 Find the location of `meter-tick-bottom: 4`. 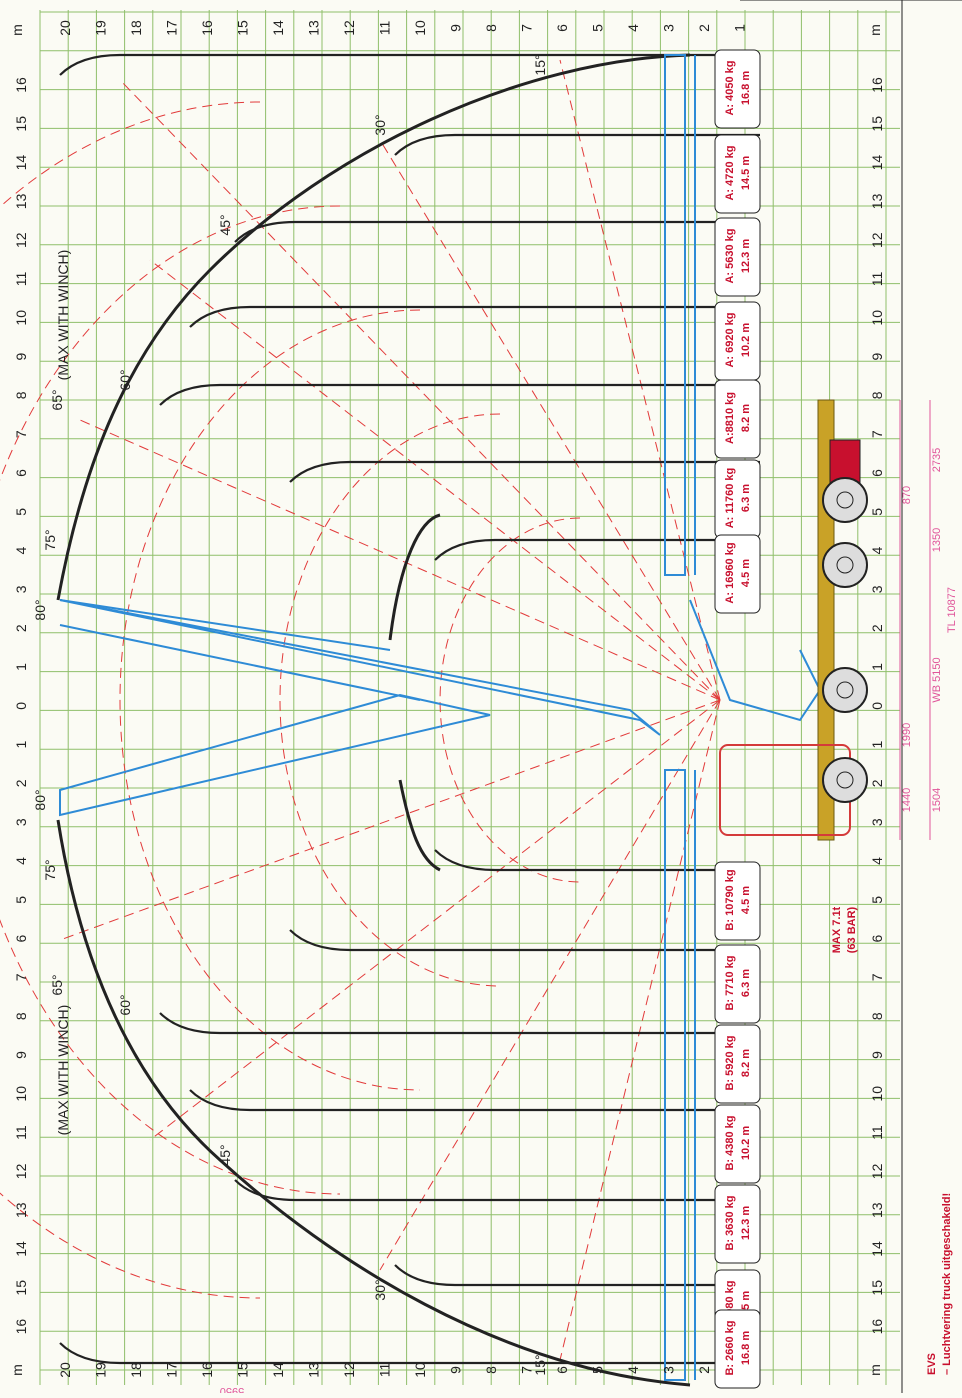

meter-tick-bottom: 4 is located at coordinates (633, 1370).